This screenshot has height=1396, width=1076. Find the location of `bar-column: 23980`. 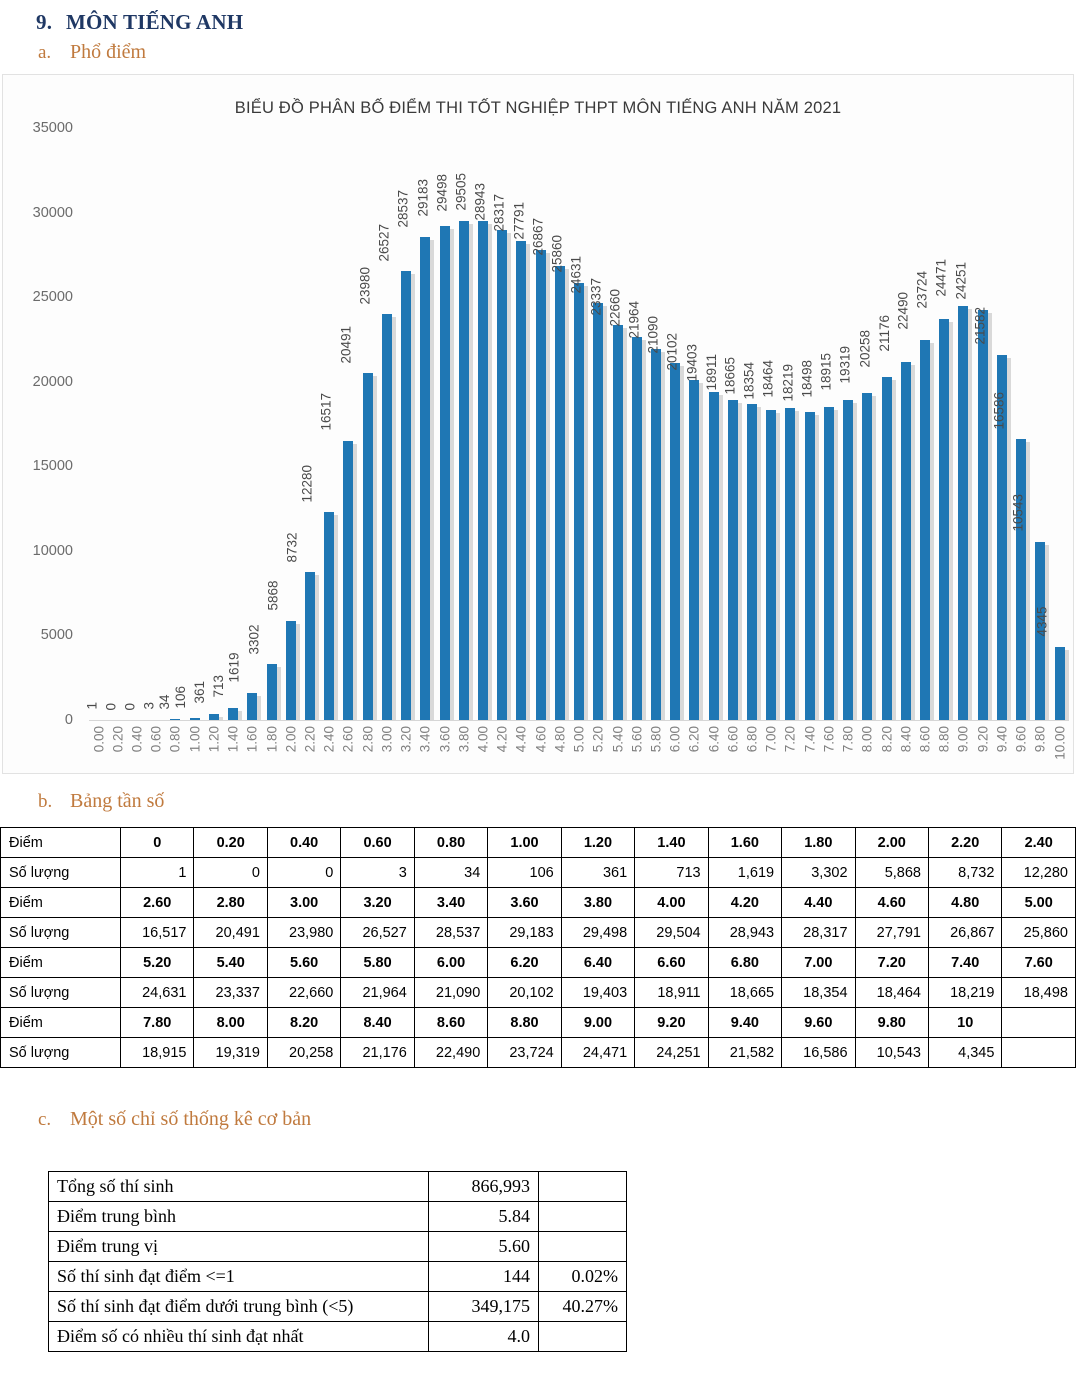

bar-column: 23980 is located at coordinates (377, 424).